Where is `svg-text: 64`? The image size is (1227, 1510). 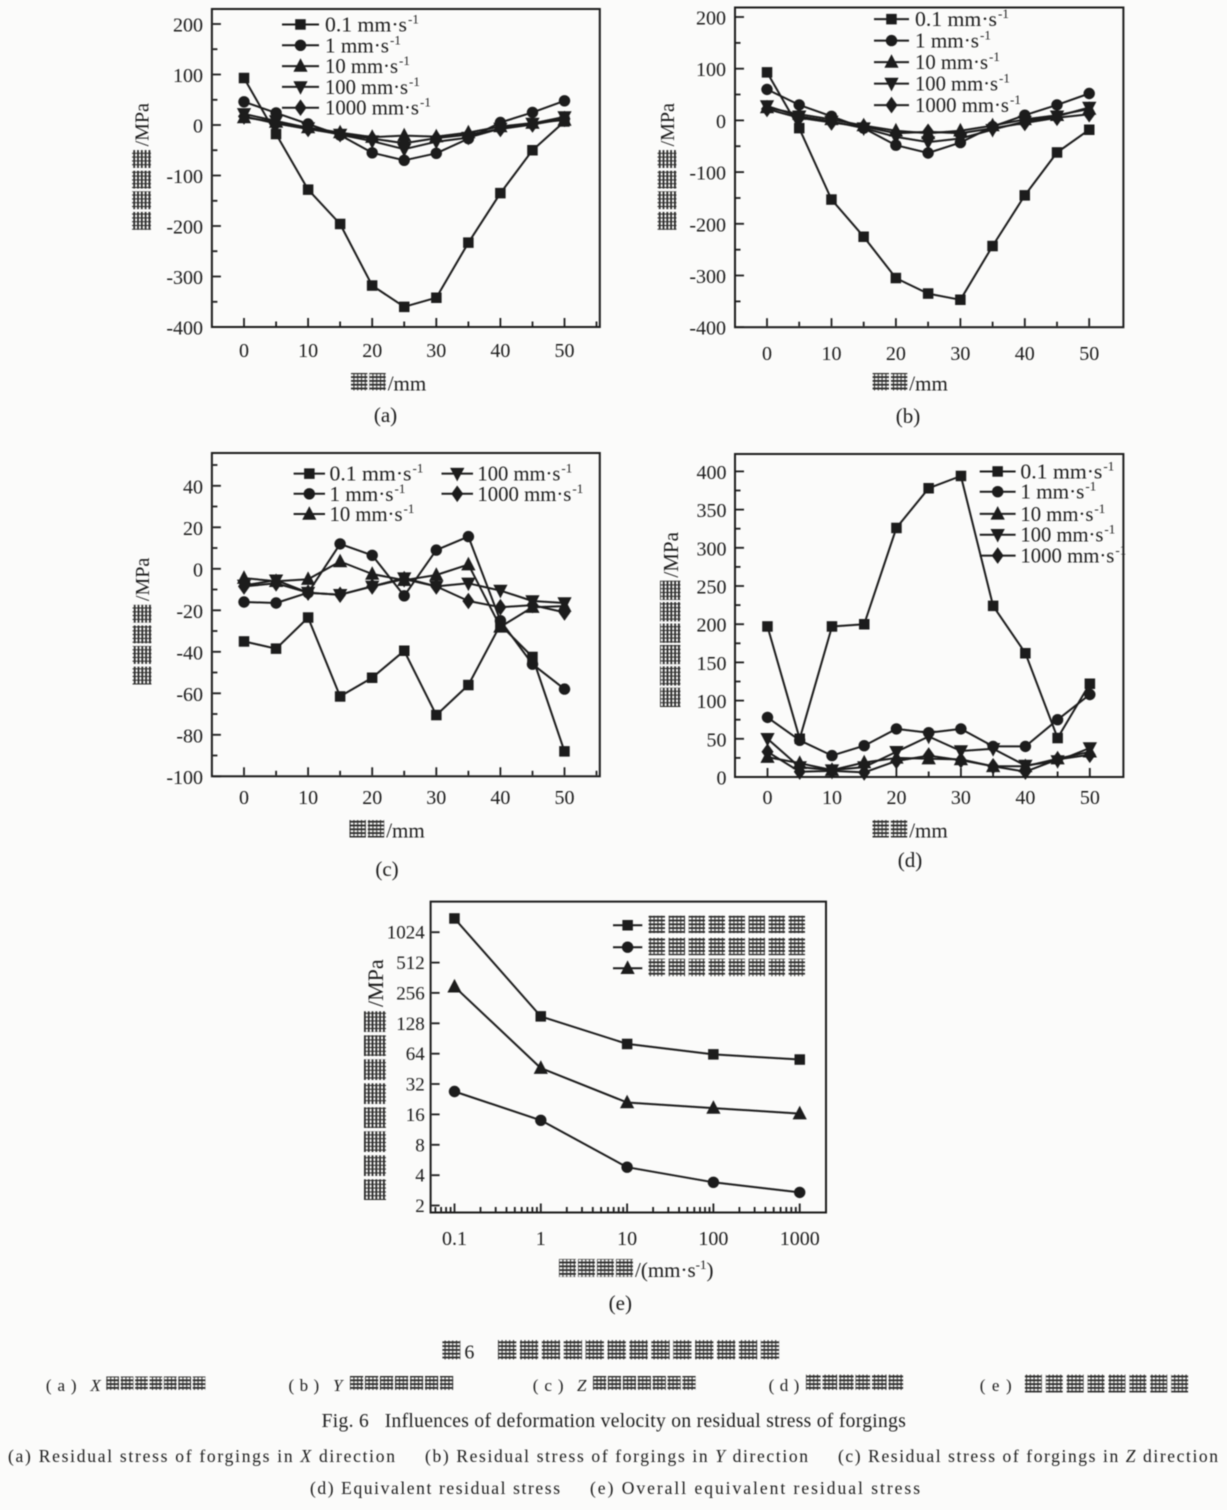 svg-text: 64 is located at coordinates (416, 1054).